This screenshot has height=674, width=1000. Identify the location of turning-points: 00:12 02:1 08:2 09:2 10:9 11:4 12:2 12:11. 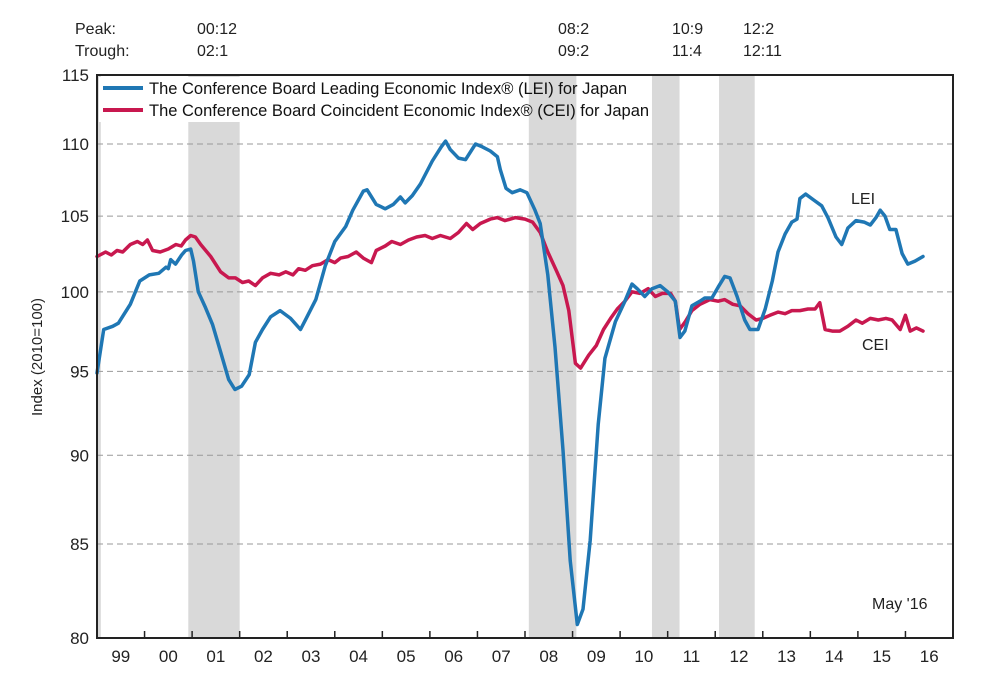
(489, 40).